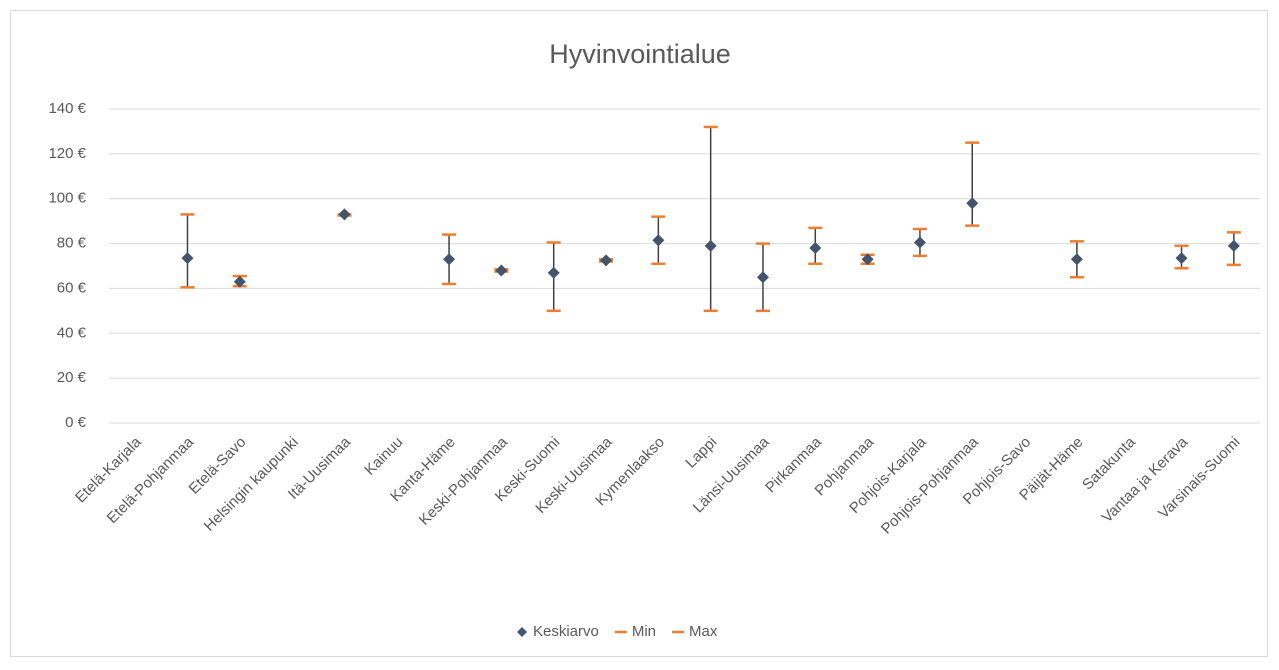  What do you see at coordinates (640, 54) in the screenshot?
I see `chart-title: Hyvinvointialue` at bounding box center [640, 54].